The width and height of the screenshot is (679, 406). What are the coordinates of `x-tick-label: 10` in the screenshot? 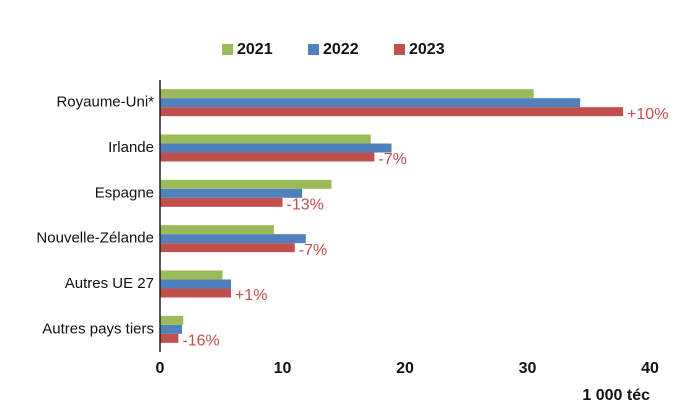 It's located at (283, 368).